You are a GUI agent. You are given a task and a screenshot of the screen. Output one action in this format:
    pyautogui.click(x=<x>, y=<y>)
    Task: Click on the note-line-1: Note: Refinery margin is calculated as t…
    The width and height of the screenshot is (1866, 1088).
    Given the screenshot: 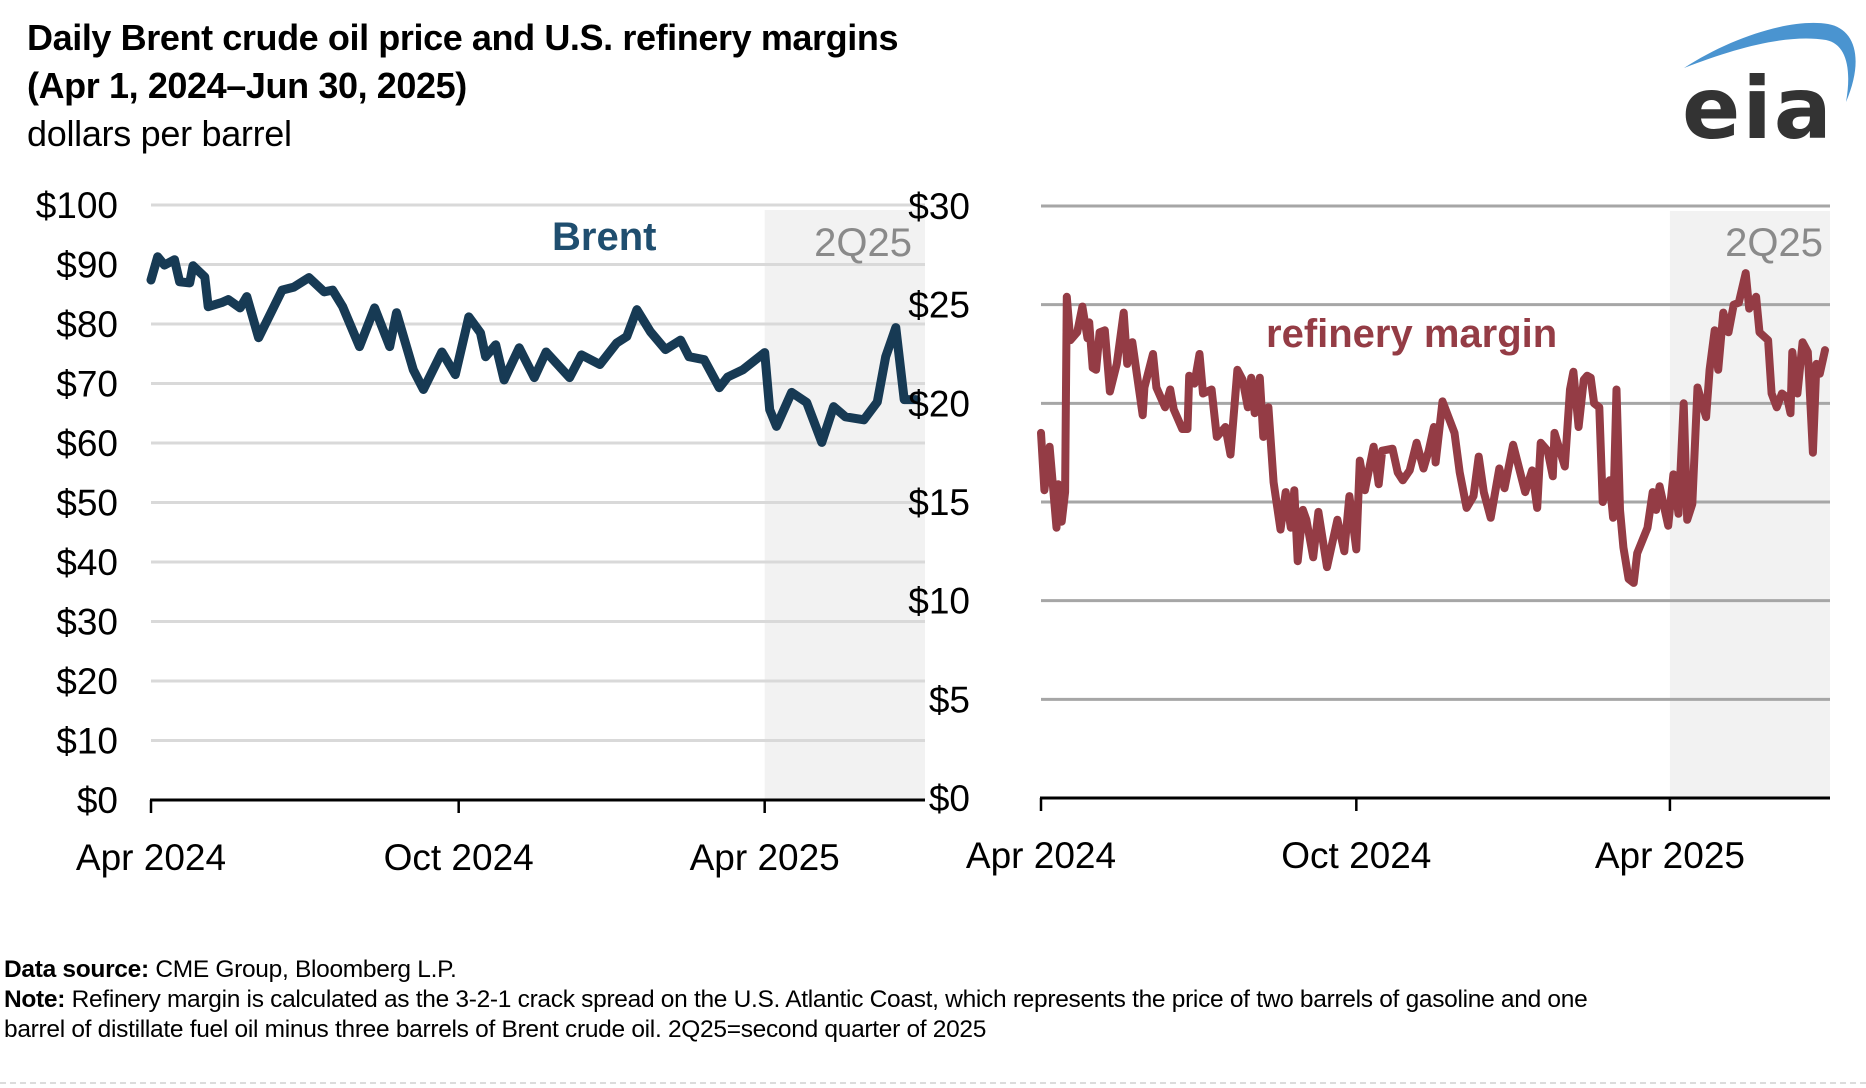 What is the action you would take?
    pyautogui.click(x=796, y=1000)
    